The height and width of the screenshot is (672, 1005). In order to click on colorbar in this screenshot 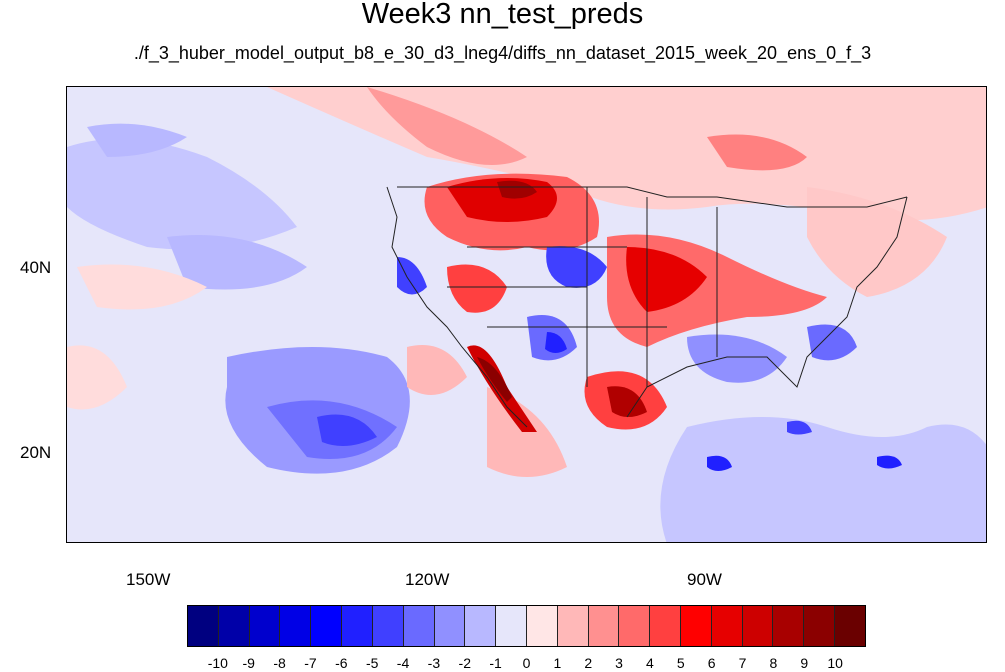, I will do `click(526, 626)`.